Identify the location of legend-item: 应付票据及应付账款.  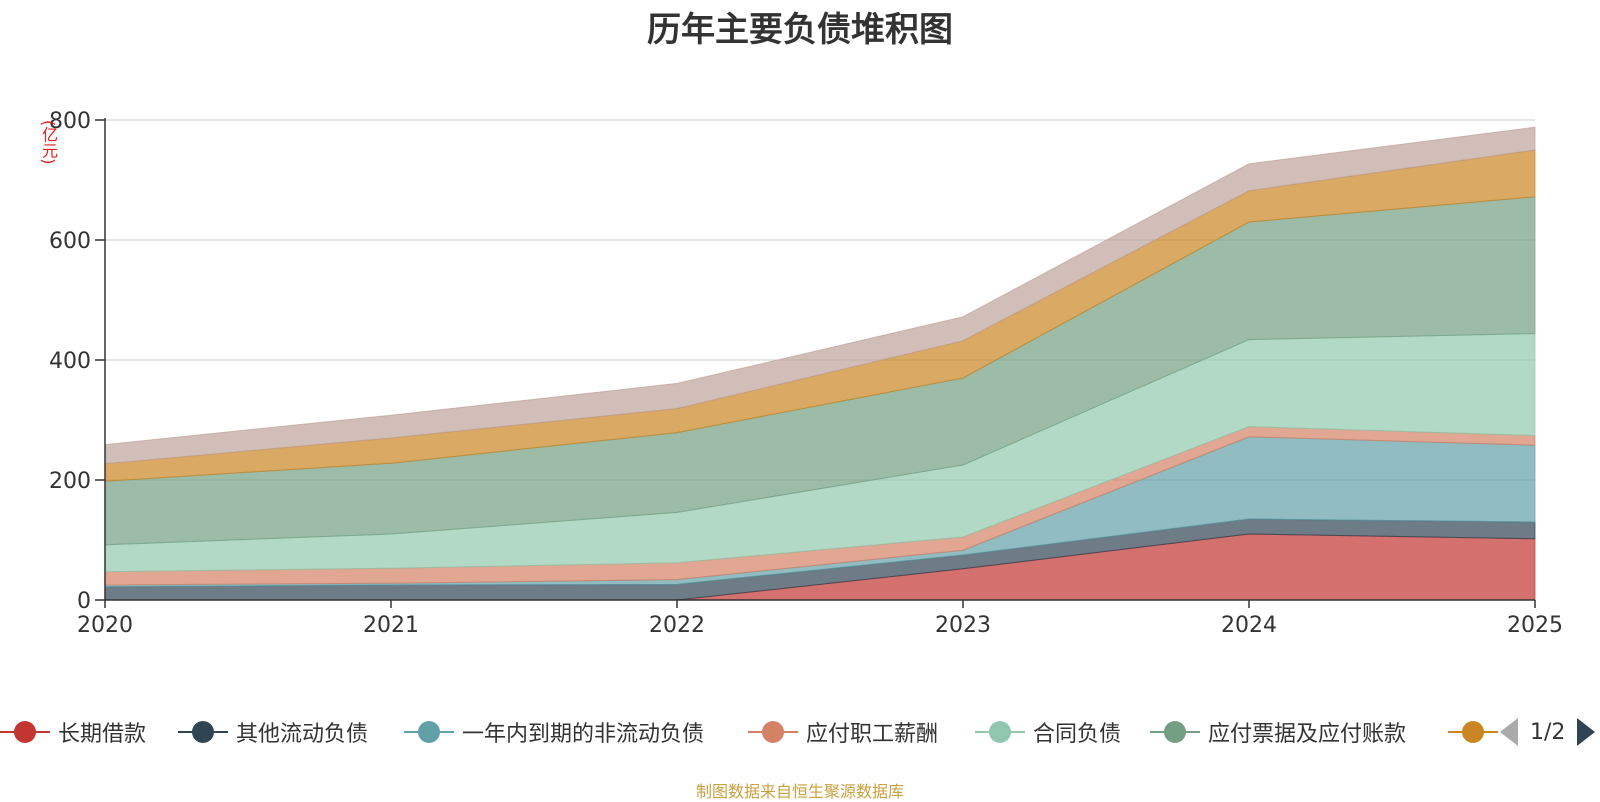
(1278, 732).